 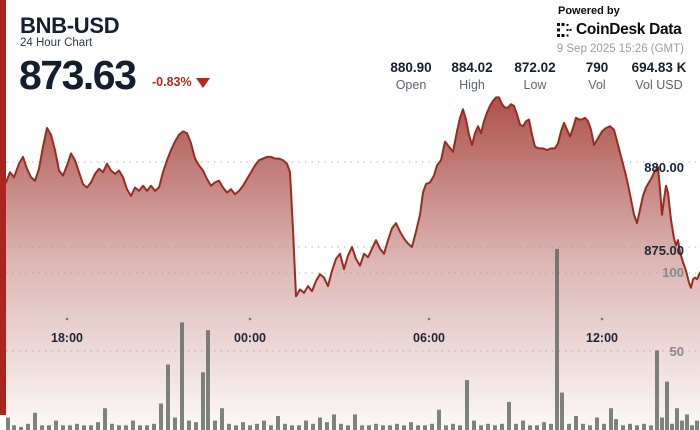 I want to click on y-axis-price-label-875: 875.00, so click(x=664, y=250).